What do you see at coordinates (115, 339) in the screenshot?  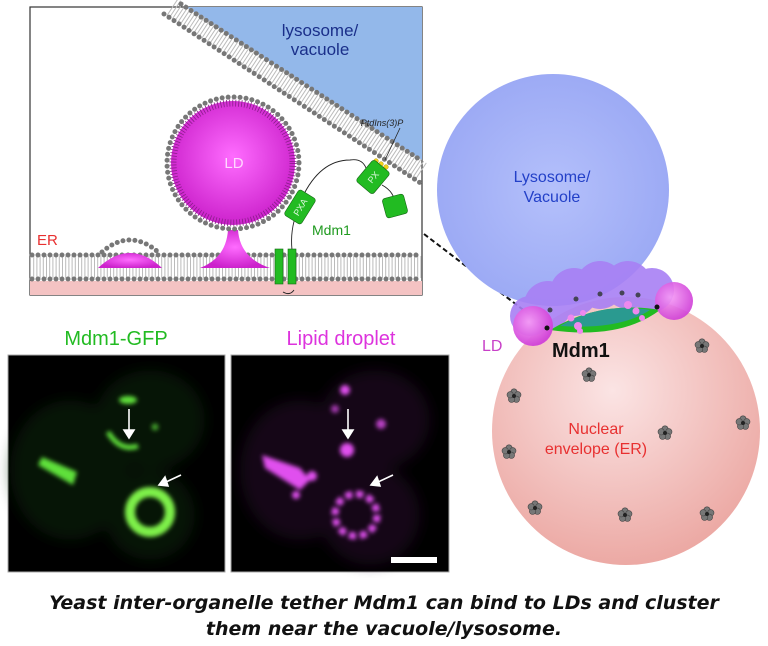 I see `gfp-panel-title: Mdm1-GFP` at bounding box center [115, 339].